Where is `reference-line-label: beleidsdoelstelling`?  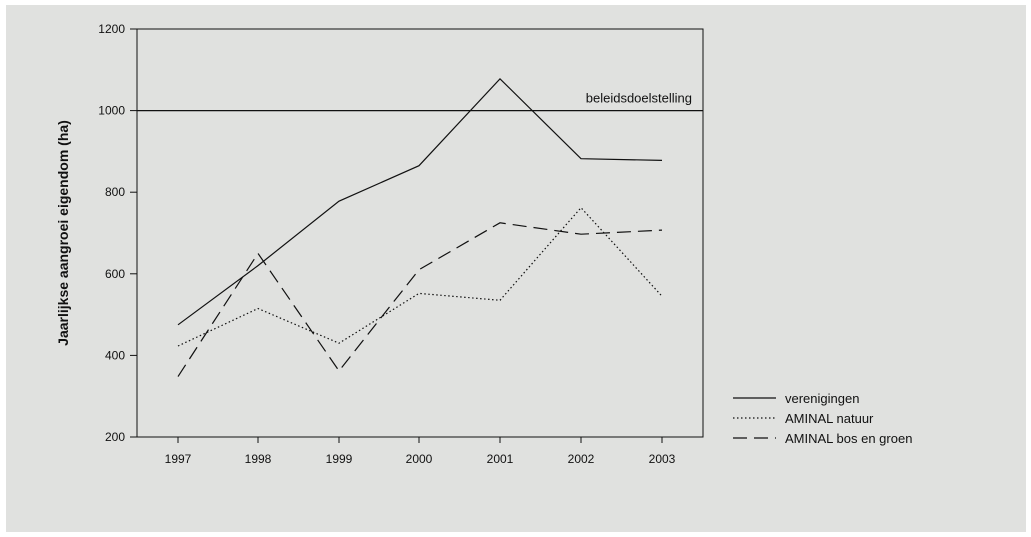
reference-line-label: beleidsdoelstelling is located at coordinates (639, 98).